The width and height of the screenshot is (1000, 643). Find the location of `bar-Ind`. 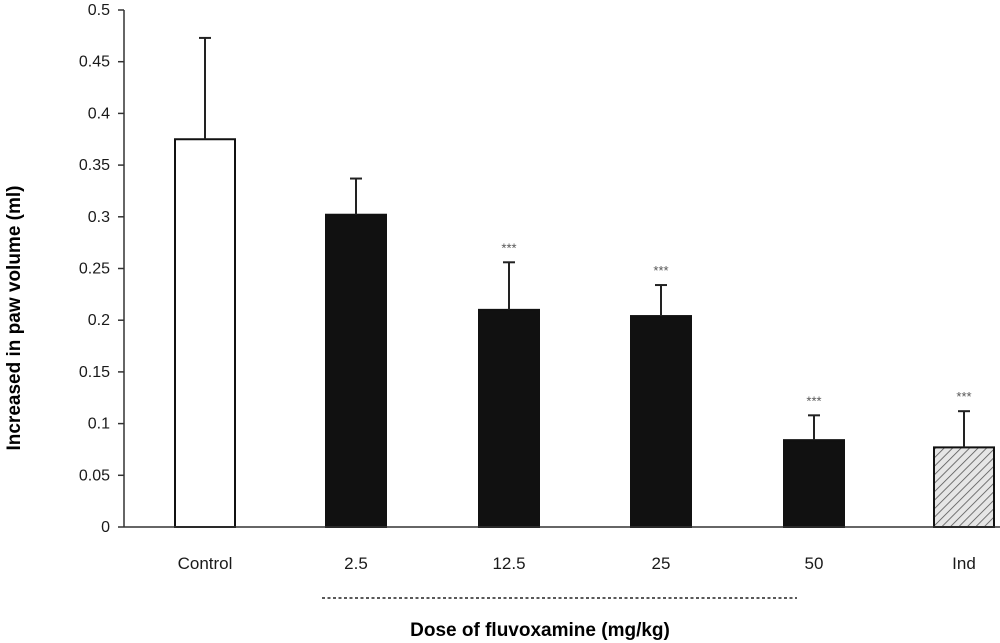

bar-Ind is located at coordinates (964, 487).